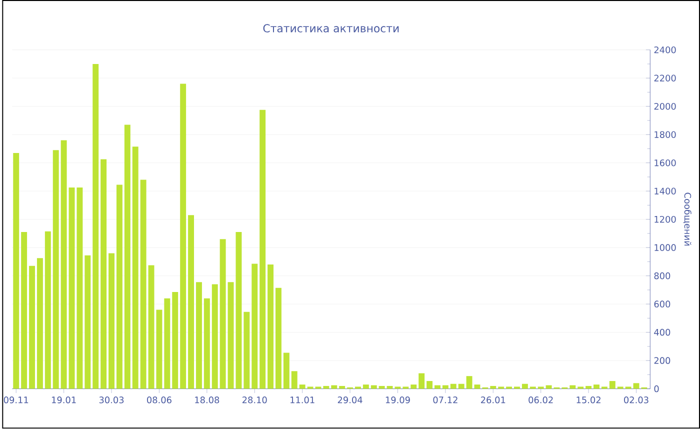  Describe the element at coordinates (588, 400) in the screenshot. I see `x-tick-label: 15.02` at that location.